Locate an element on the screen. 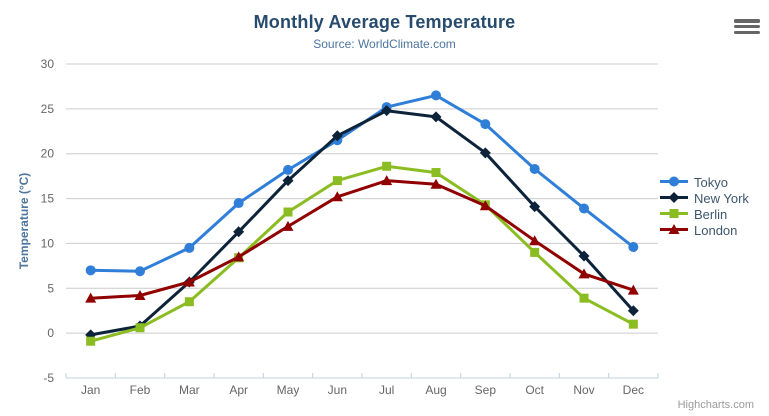 The image size is (769, 416). y-axis-tick-label: 5 is located at coordinates (50, 288).